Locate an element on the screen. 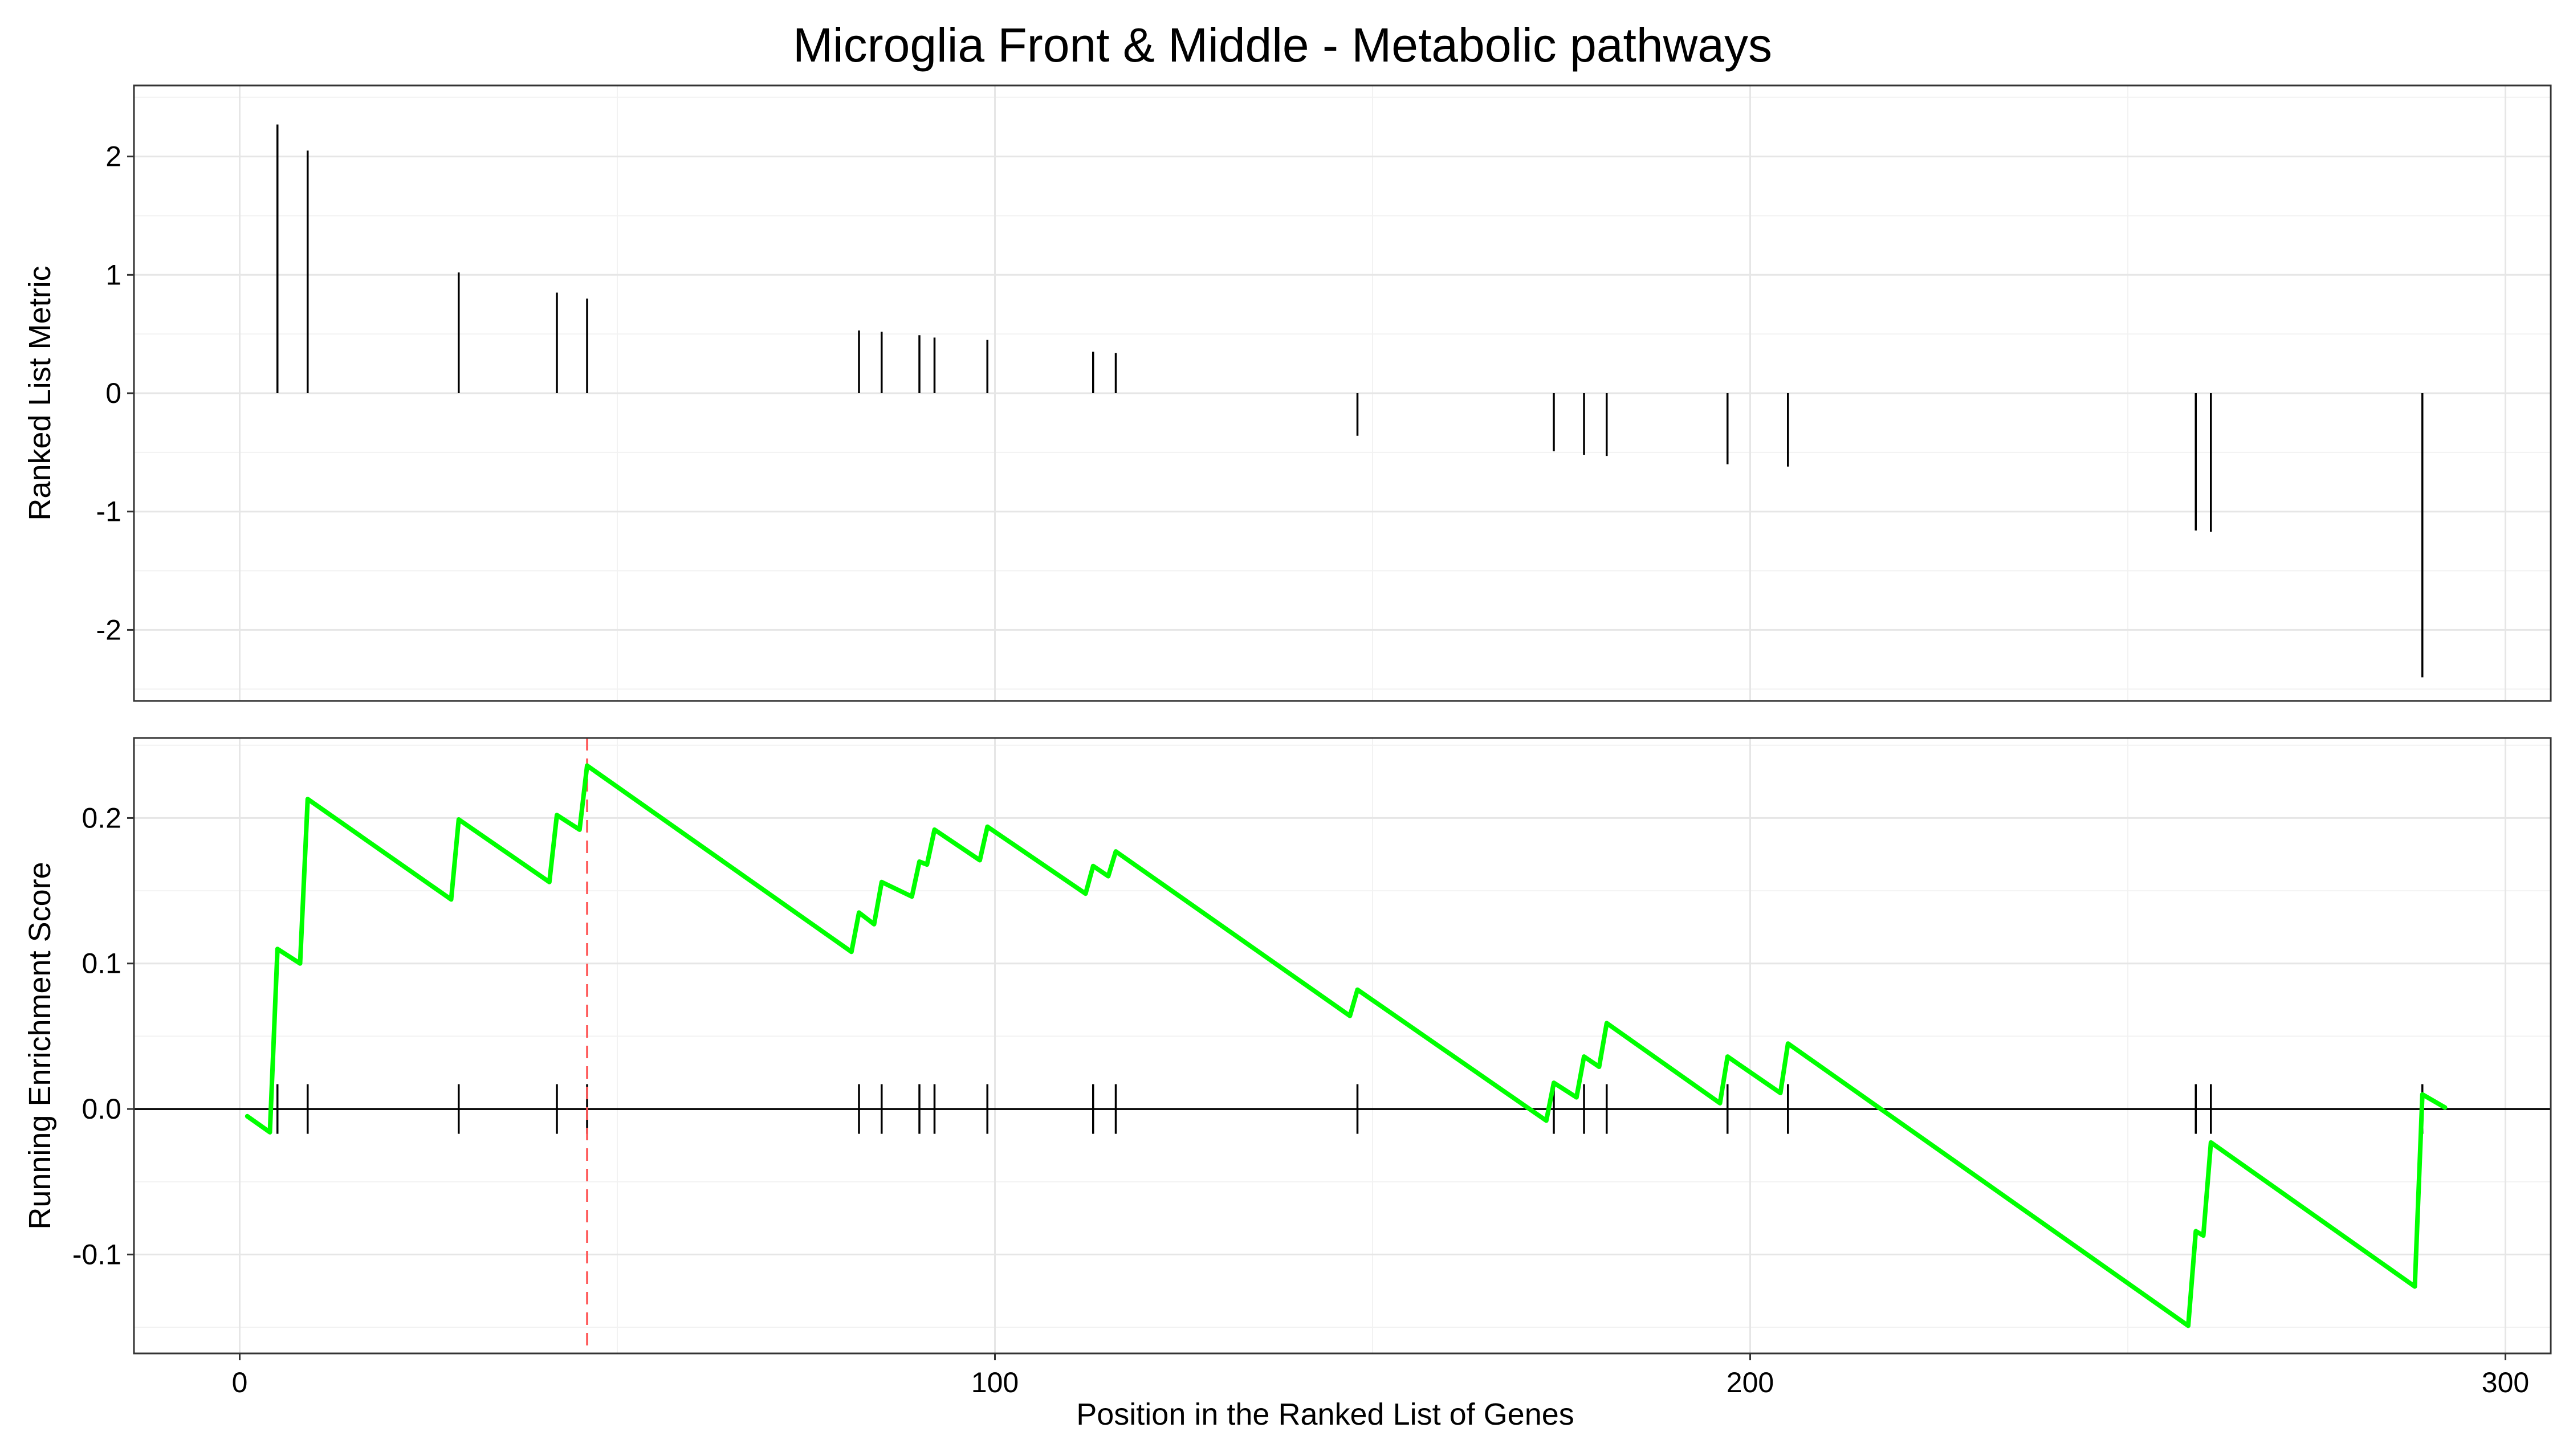  x-axis-title: Position in the Ranked List of Genes is located at coordinates (1325, 1414).